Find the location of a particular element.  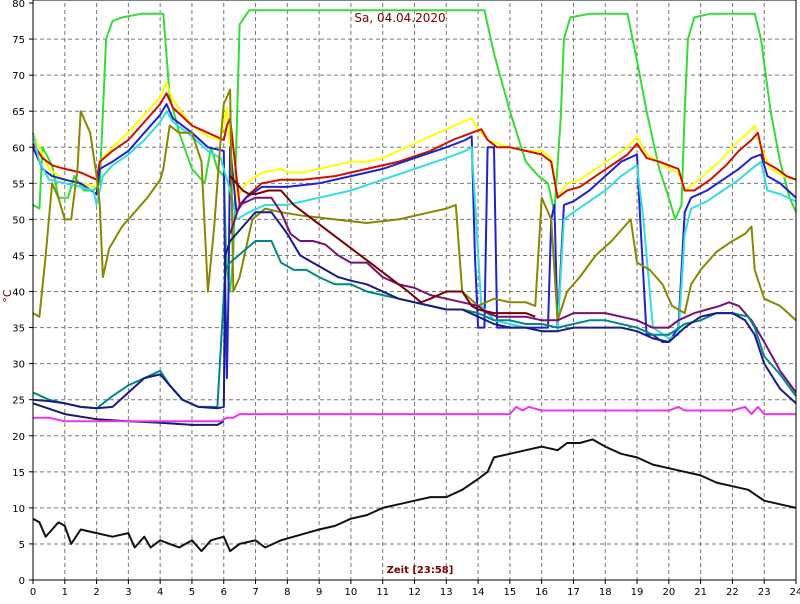

x-tick-label: 8 is located at coordinates (287, 592).